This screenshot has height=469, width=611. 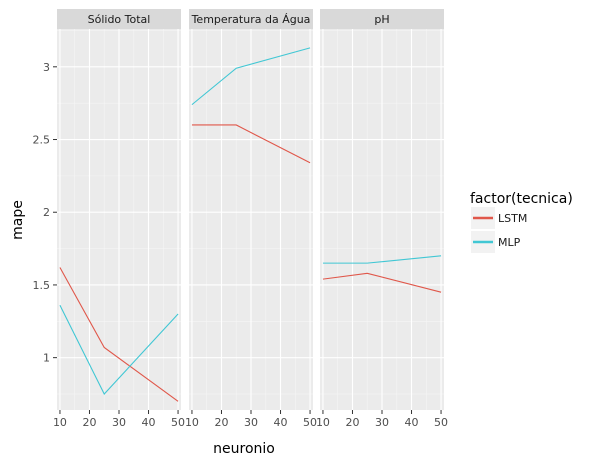 I want to click on legend-label: MLP, so click(x=509, y=242).